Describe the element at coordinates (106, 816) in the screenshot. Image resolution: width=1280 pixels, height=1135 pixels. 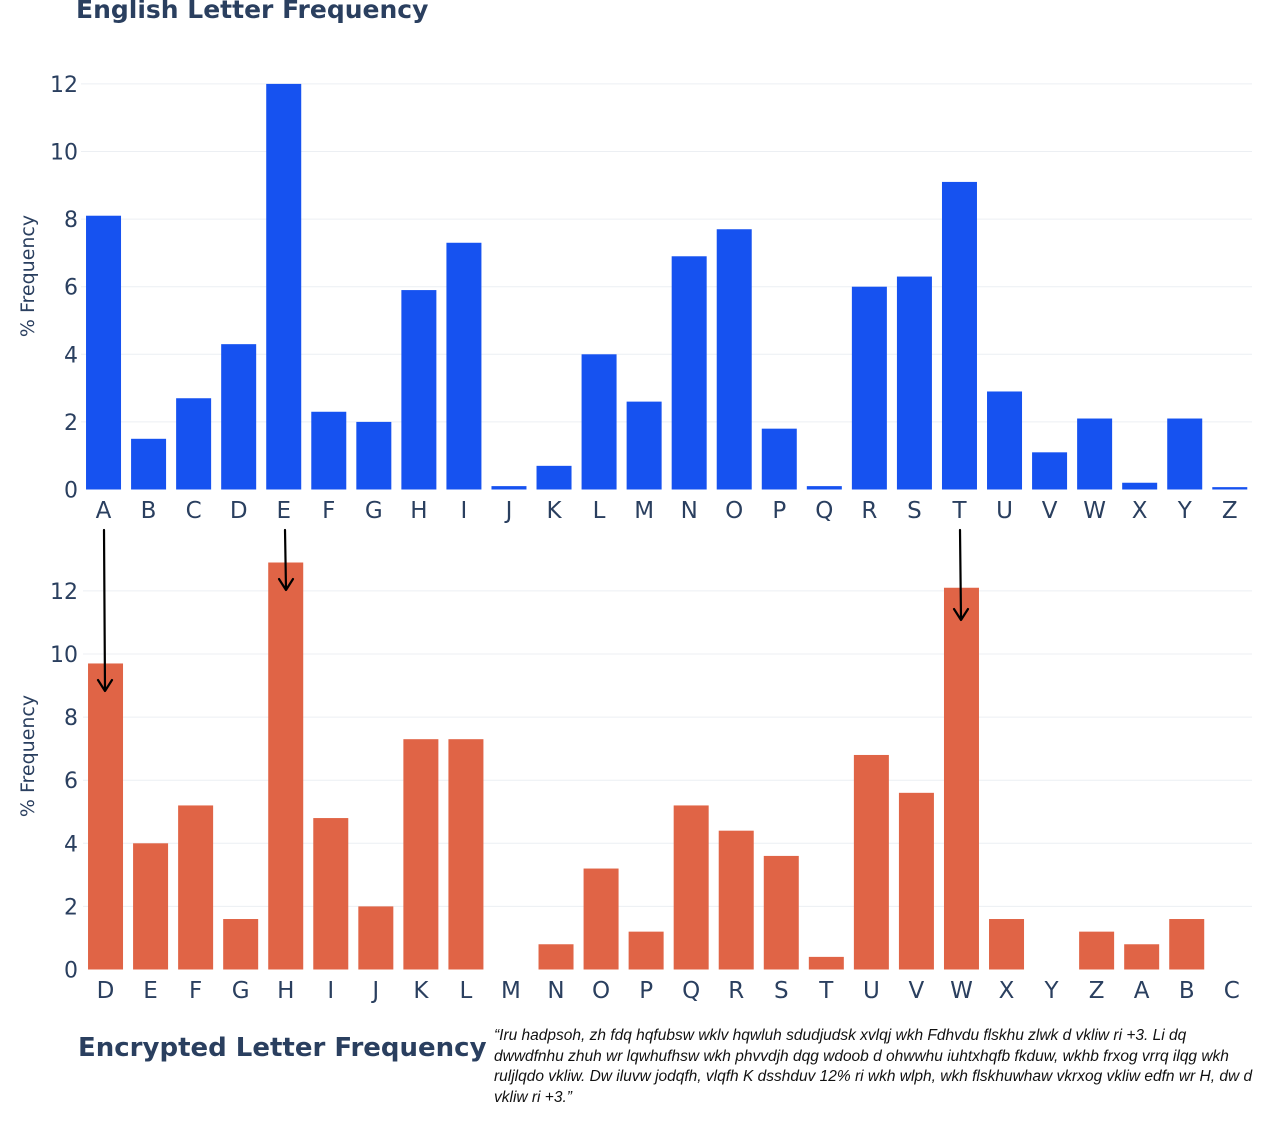
I see `encrypted-bar-D` at that location.